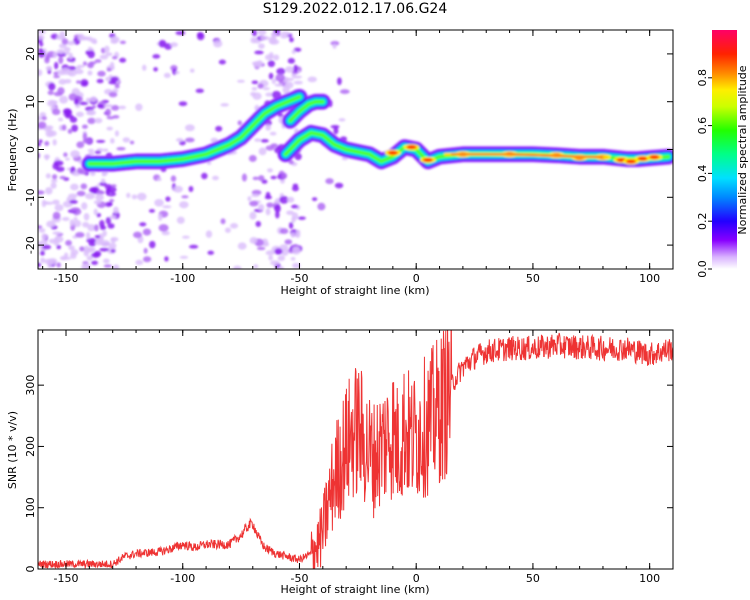  I want to click on ridge-upper-branch, so click(306, 111).